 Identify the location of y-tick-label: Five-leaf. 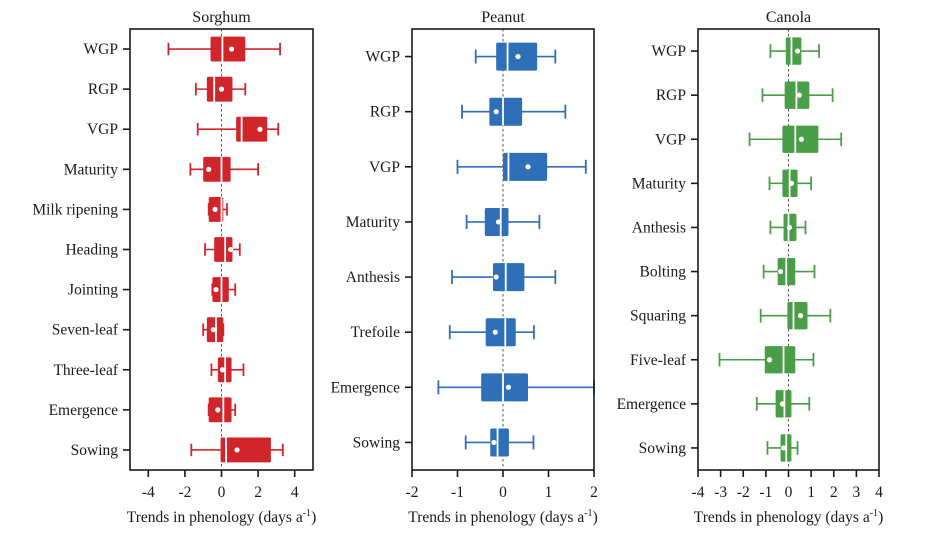
(658, 360).